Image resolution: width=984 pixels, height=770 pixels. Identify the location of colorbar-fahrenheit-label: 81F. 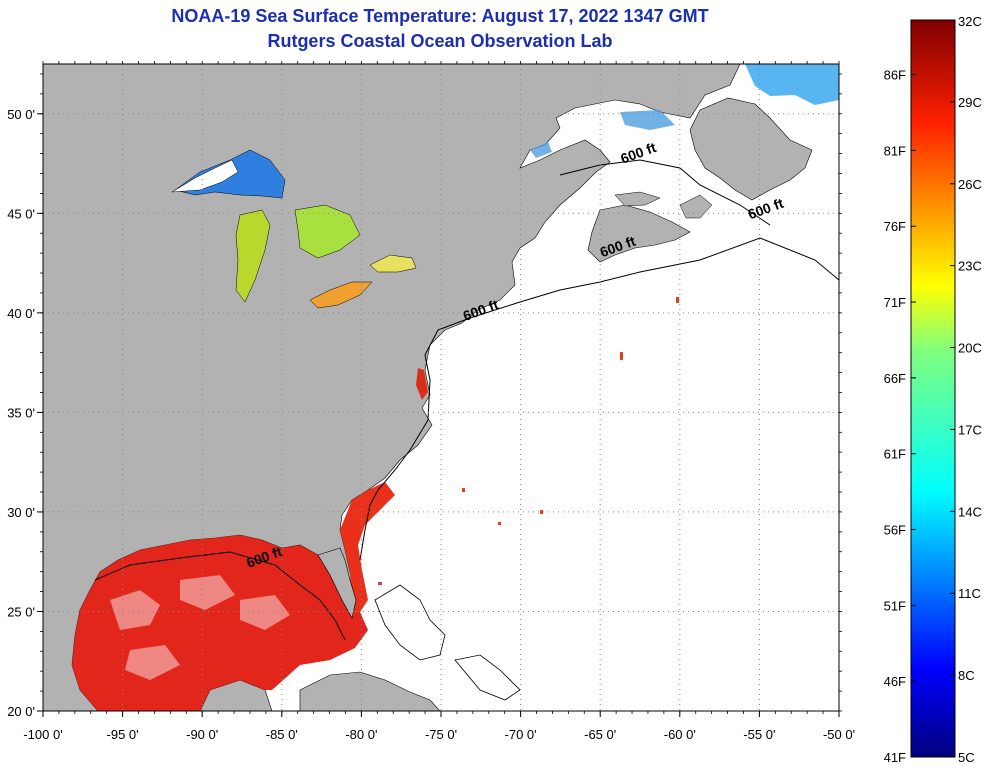
(895, 150).